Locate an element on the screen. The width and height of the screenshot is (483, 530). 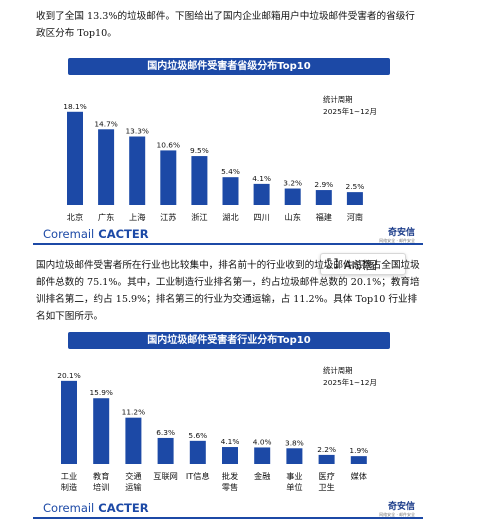
category-tick-label: 河南 is located at coordinates (355, 217).